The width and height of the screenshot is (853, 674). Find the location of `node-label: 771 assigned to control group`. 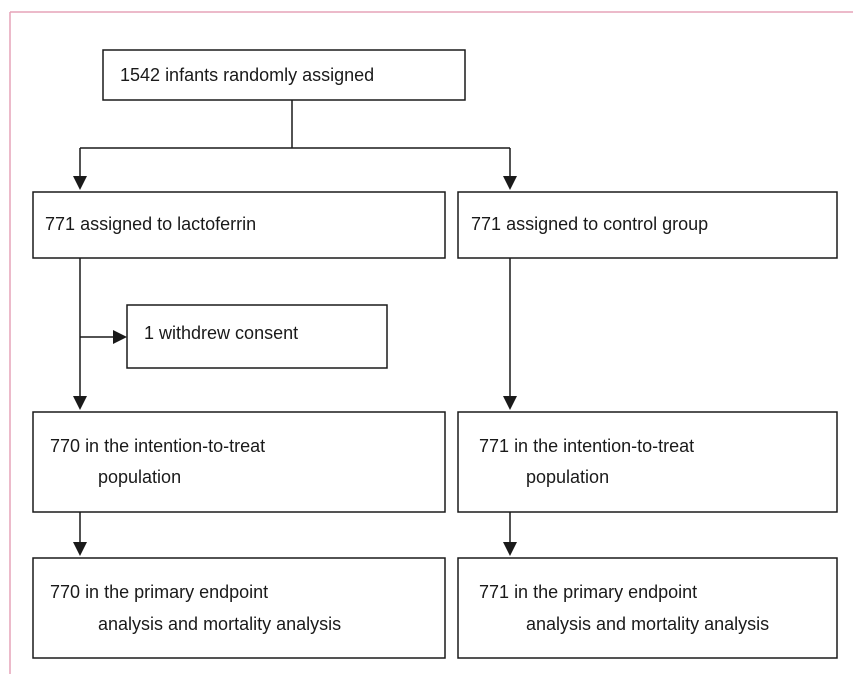

node-label: 771 assigned to control group is located at coordinates (589, 224).